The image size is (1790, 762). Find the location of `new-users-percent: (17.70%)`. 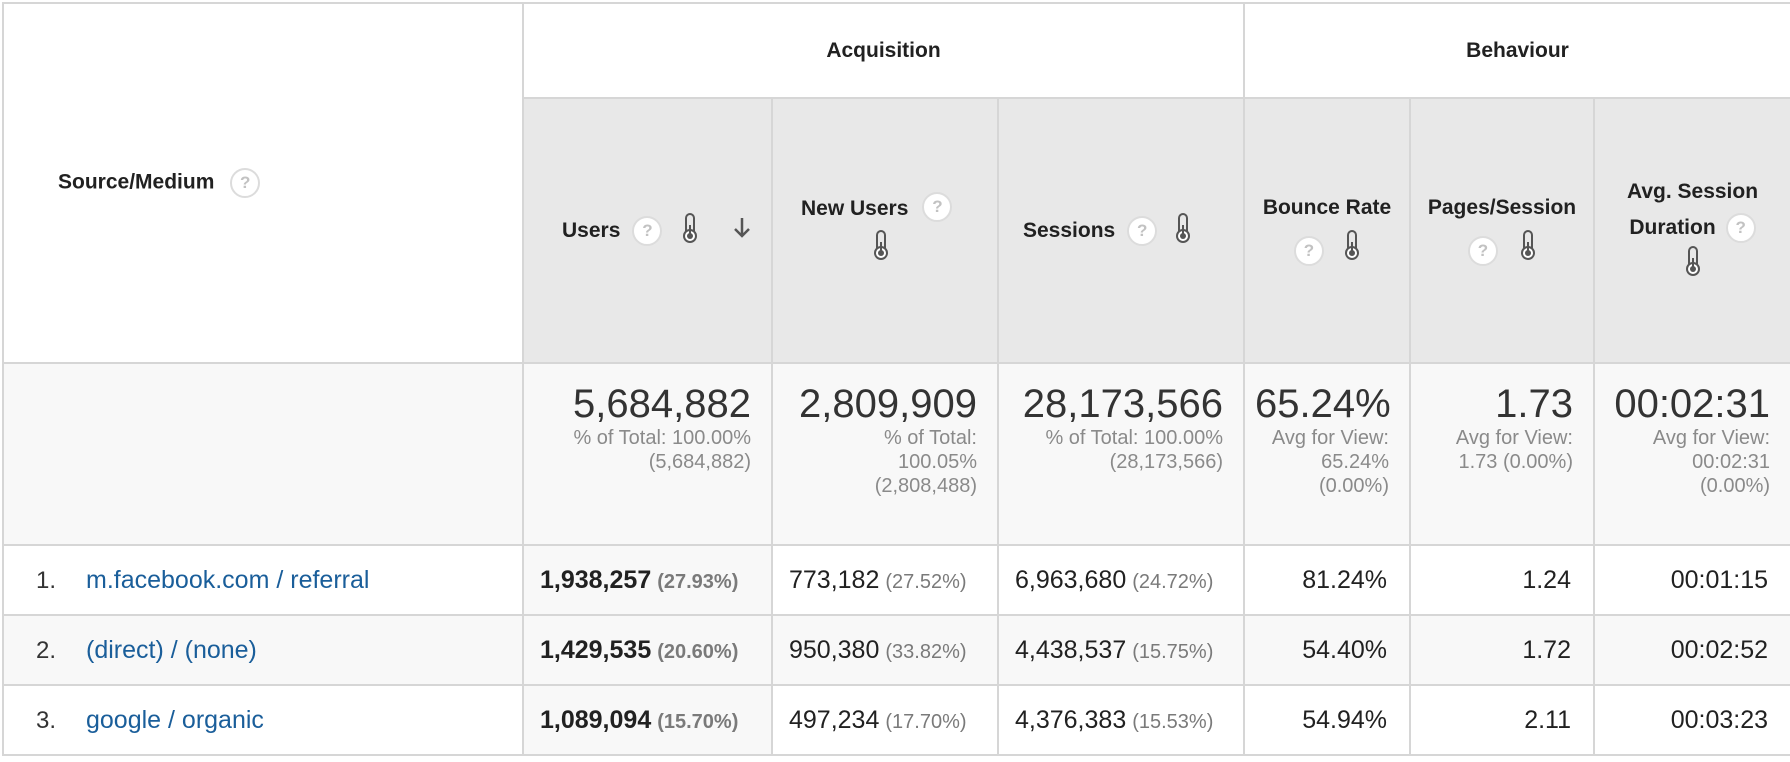

new-users-percent: (17.70%) is located at coordinates (926, 721).